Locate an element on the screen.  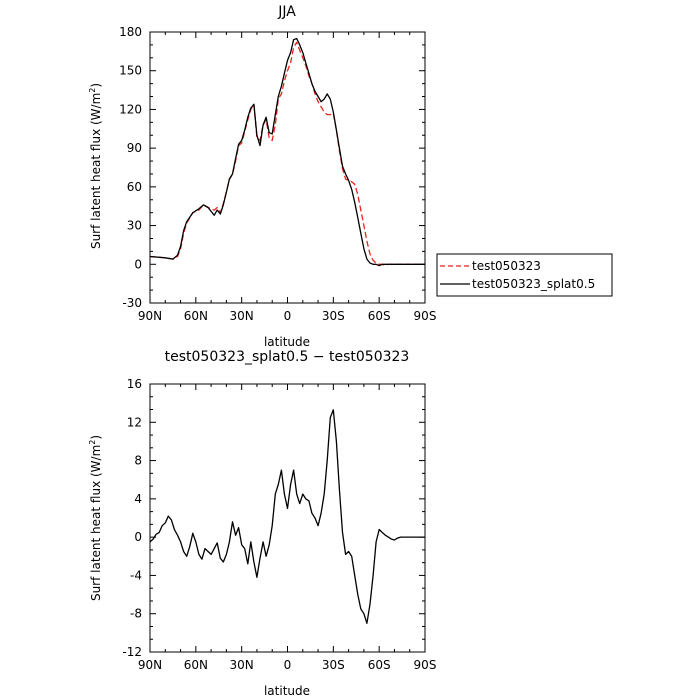
y-tick-label: 16 is located at coordinates (134, 384).